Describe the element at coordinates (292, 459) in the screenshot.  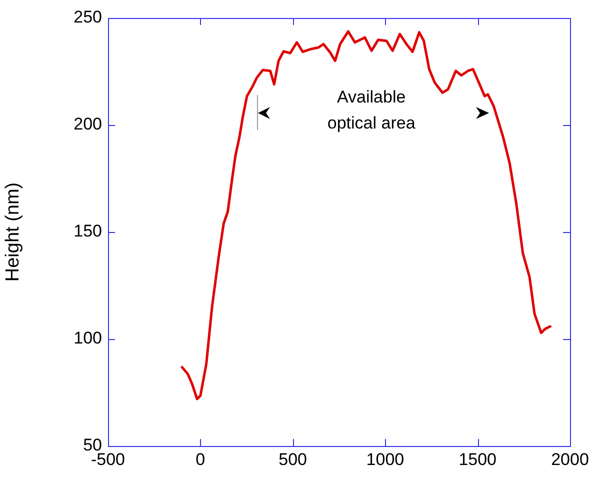
I see `x-tick-label: 500` at that location.